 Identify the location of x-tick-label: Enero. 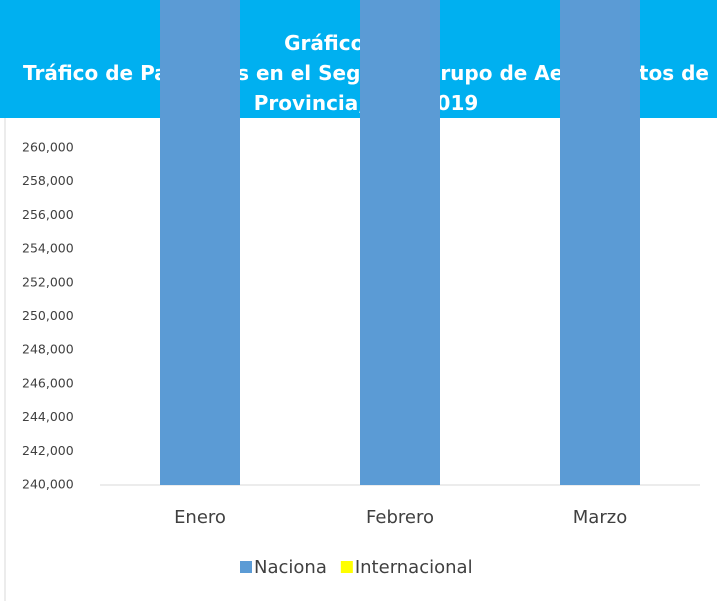
(200, 517).